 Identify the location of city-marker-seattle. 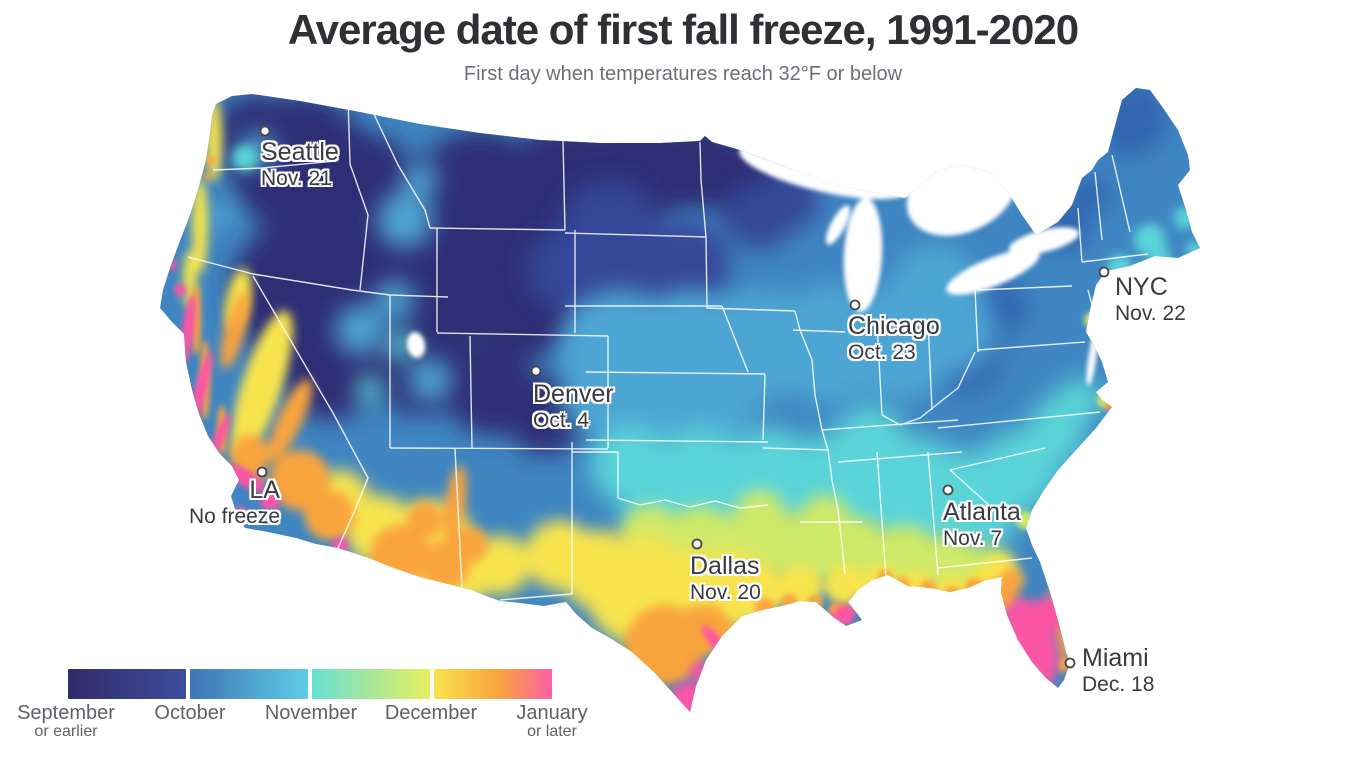
(265, 131).